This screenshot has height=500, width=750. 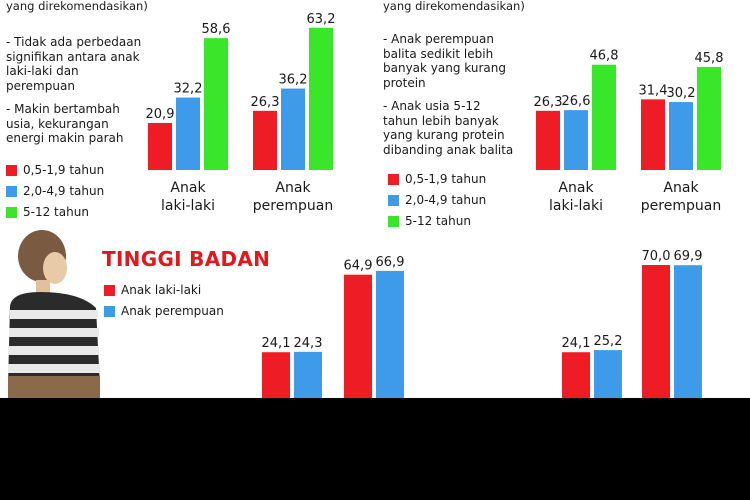 I want to click on height-legend-item-1: Anak perempuan, so click(x=164, y=311).